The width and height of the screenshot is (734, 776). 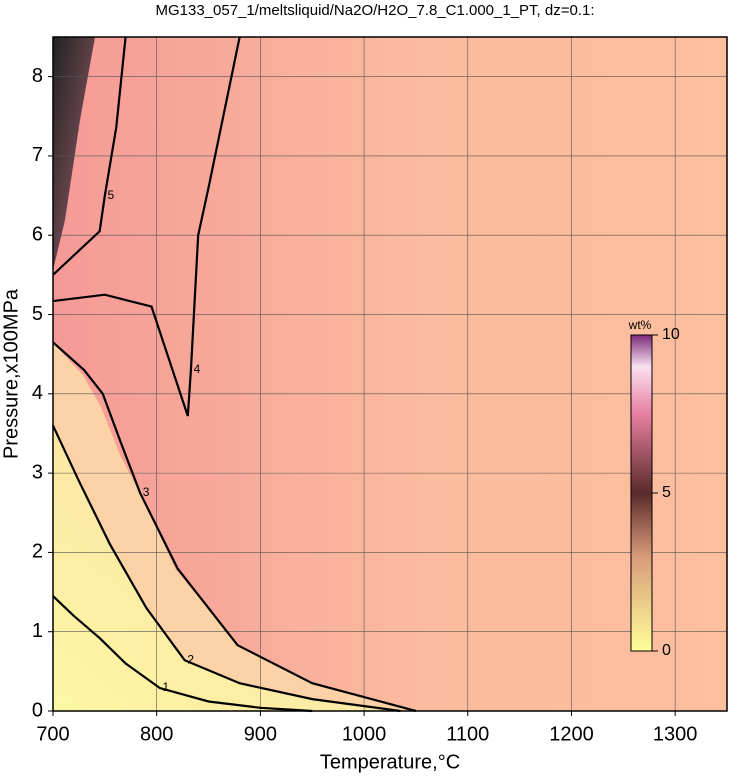 What do you see at coordinates (37, 155) in the screenshot?
I see `y-tick-label: 7` at bounding box center [37, 155].